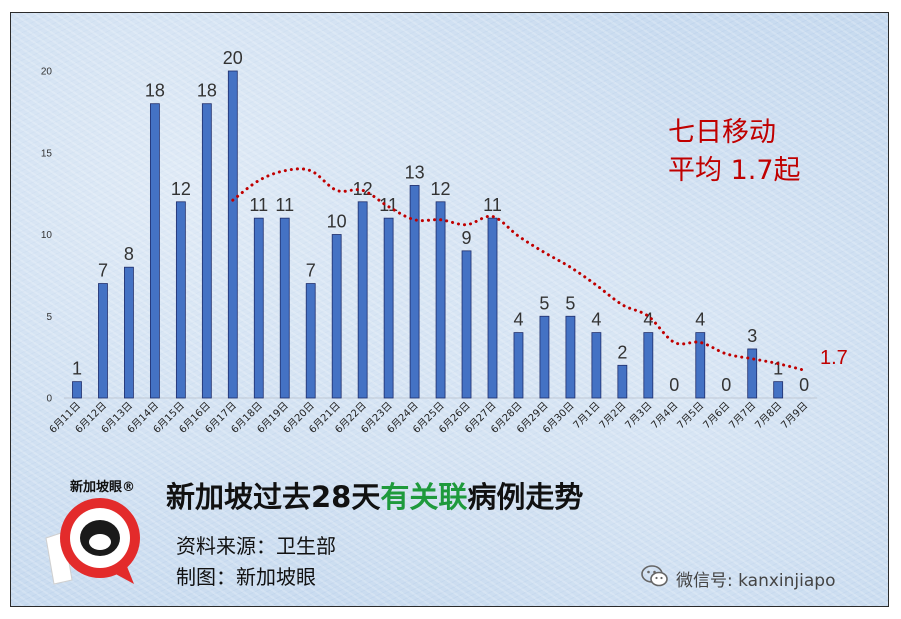 The height and width of the screenshot is (619, 901). What do you see at coordinates (665, 416) in the screenshot?
I see `x-tick-label: 7月4日` at bounding box center [665, 416].